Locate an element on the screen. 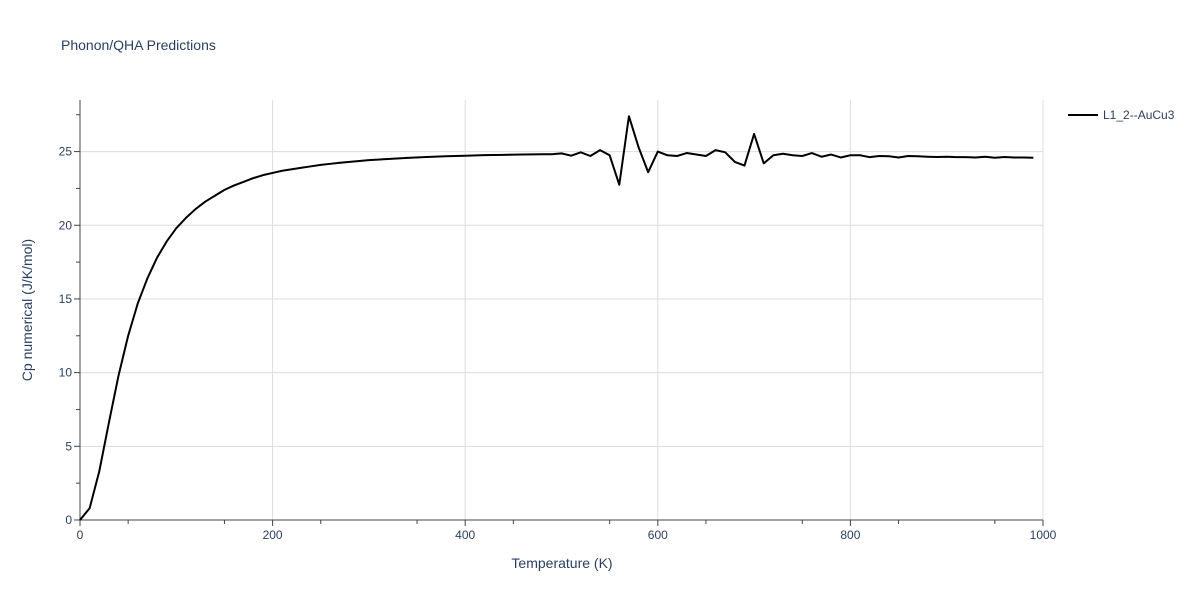  y-tick-label: 20 is located at coordinates (66, 225).